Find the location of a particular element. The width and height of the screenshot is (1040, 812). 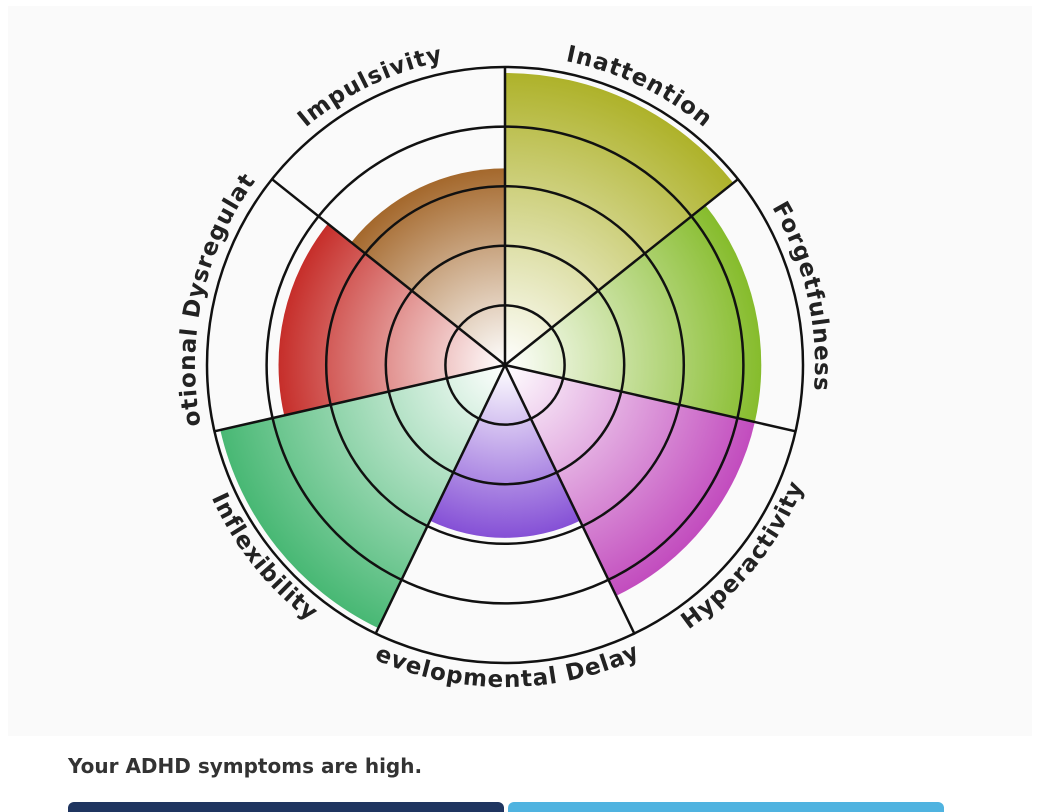

category-label: Emotional Dysregulation is located at coordinates (130, 214).